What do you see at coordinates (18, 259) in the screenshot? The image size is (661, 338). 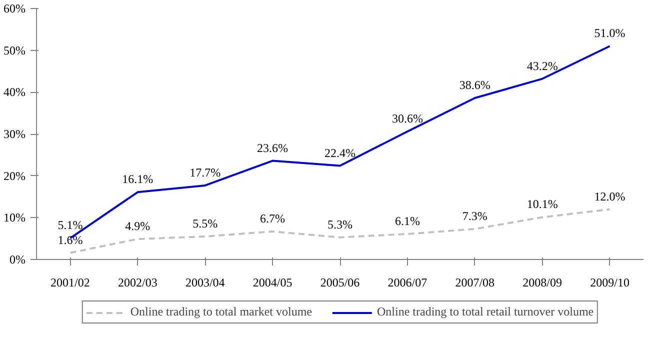 I see `y-tick-label: 0%` at bounding box center [18, 259].